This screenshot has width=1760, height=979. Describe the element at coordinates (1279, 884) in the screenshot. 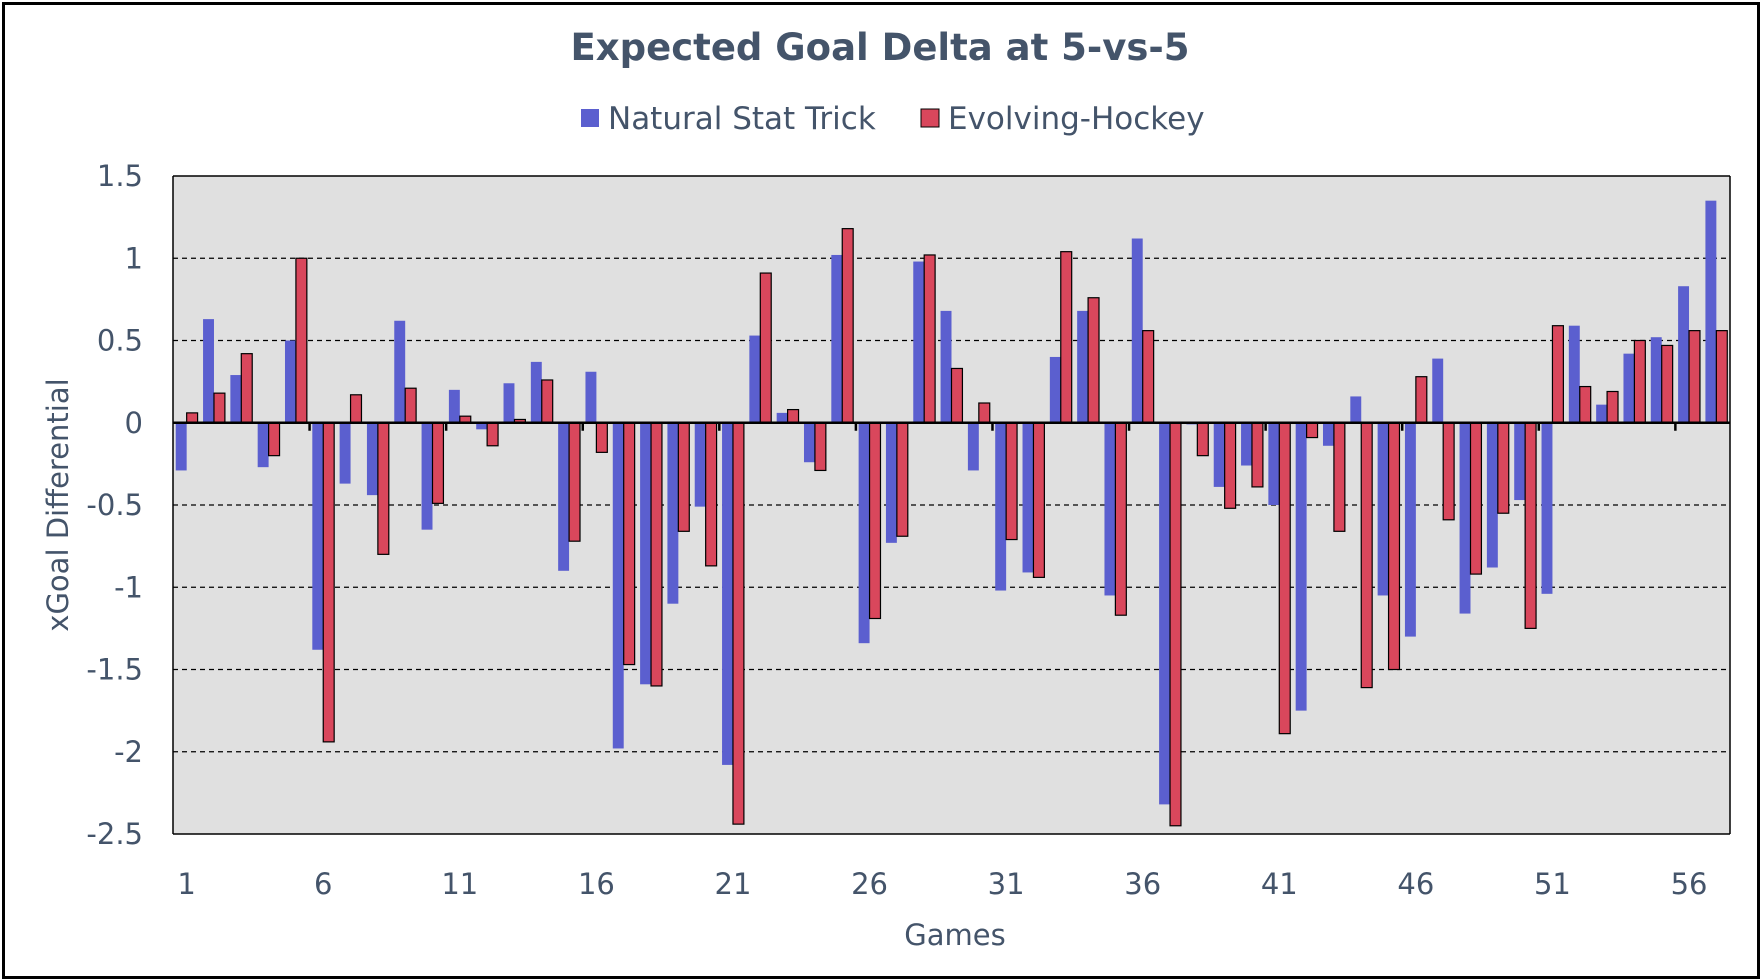

I see `x-tick-label: 41` at that location.